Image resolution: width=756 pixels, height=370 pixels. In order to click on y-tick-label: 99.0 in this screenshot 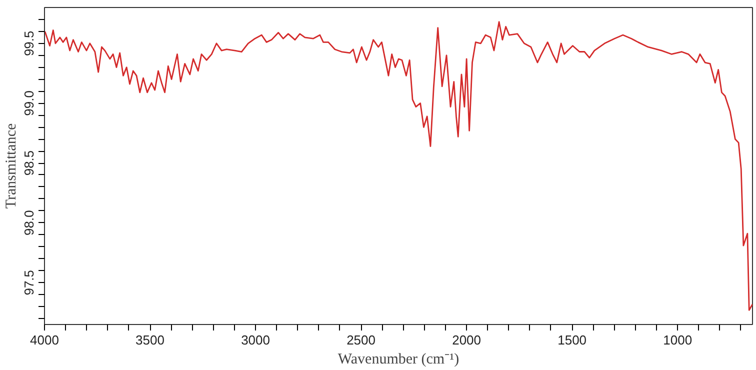, I will do `click(29, 103)`.